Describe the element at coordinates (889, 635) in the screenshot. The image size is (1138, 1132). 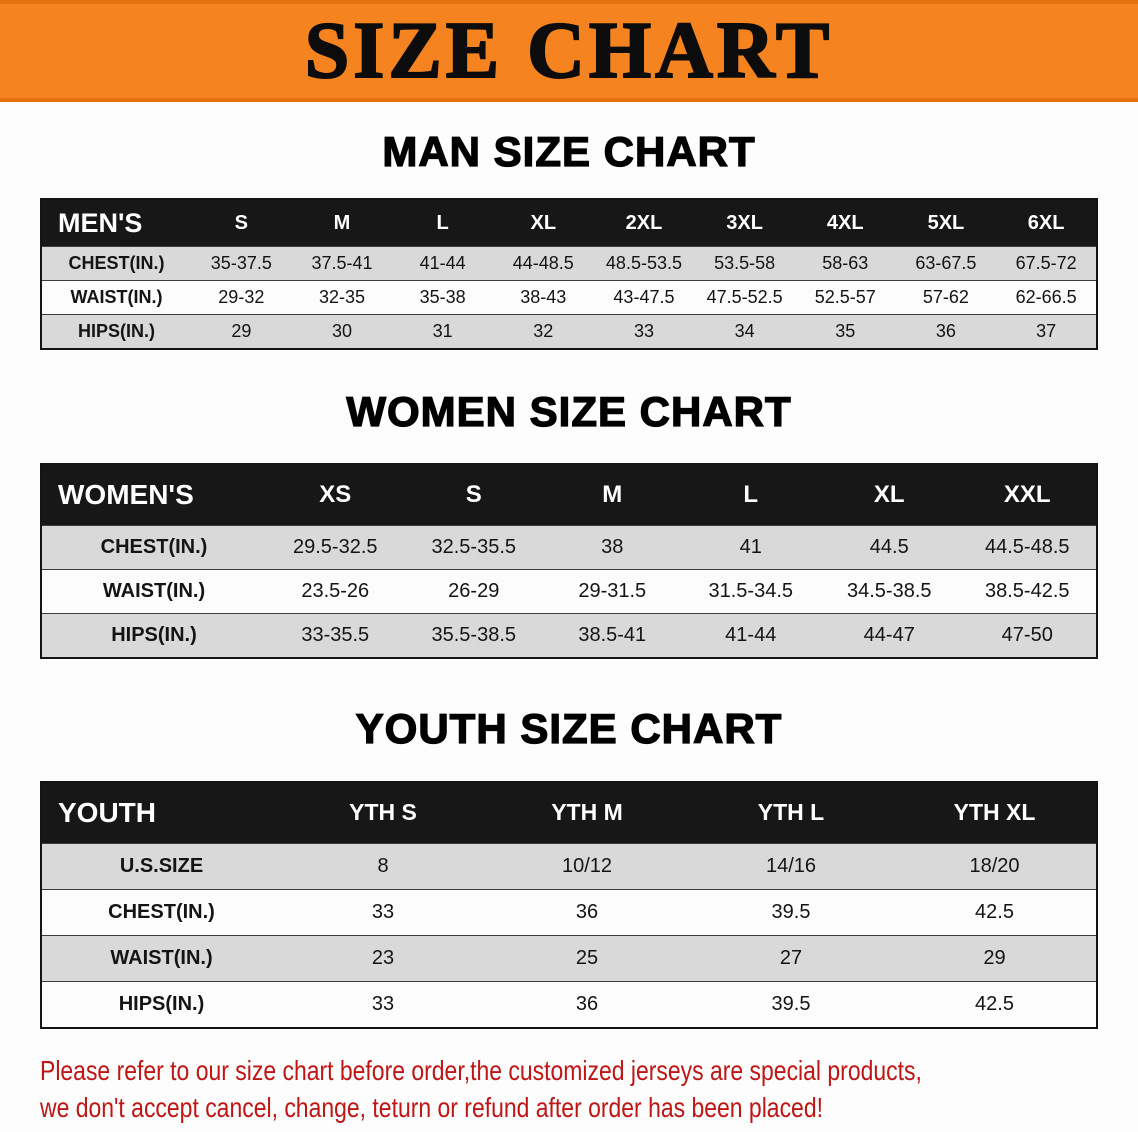
I see `table-cell: 44-47` at that location.